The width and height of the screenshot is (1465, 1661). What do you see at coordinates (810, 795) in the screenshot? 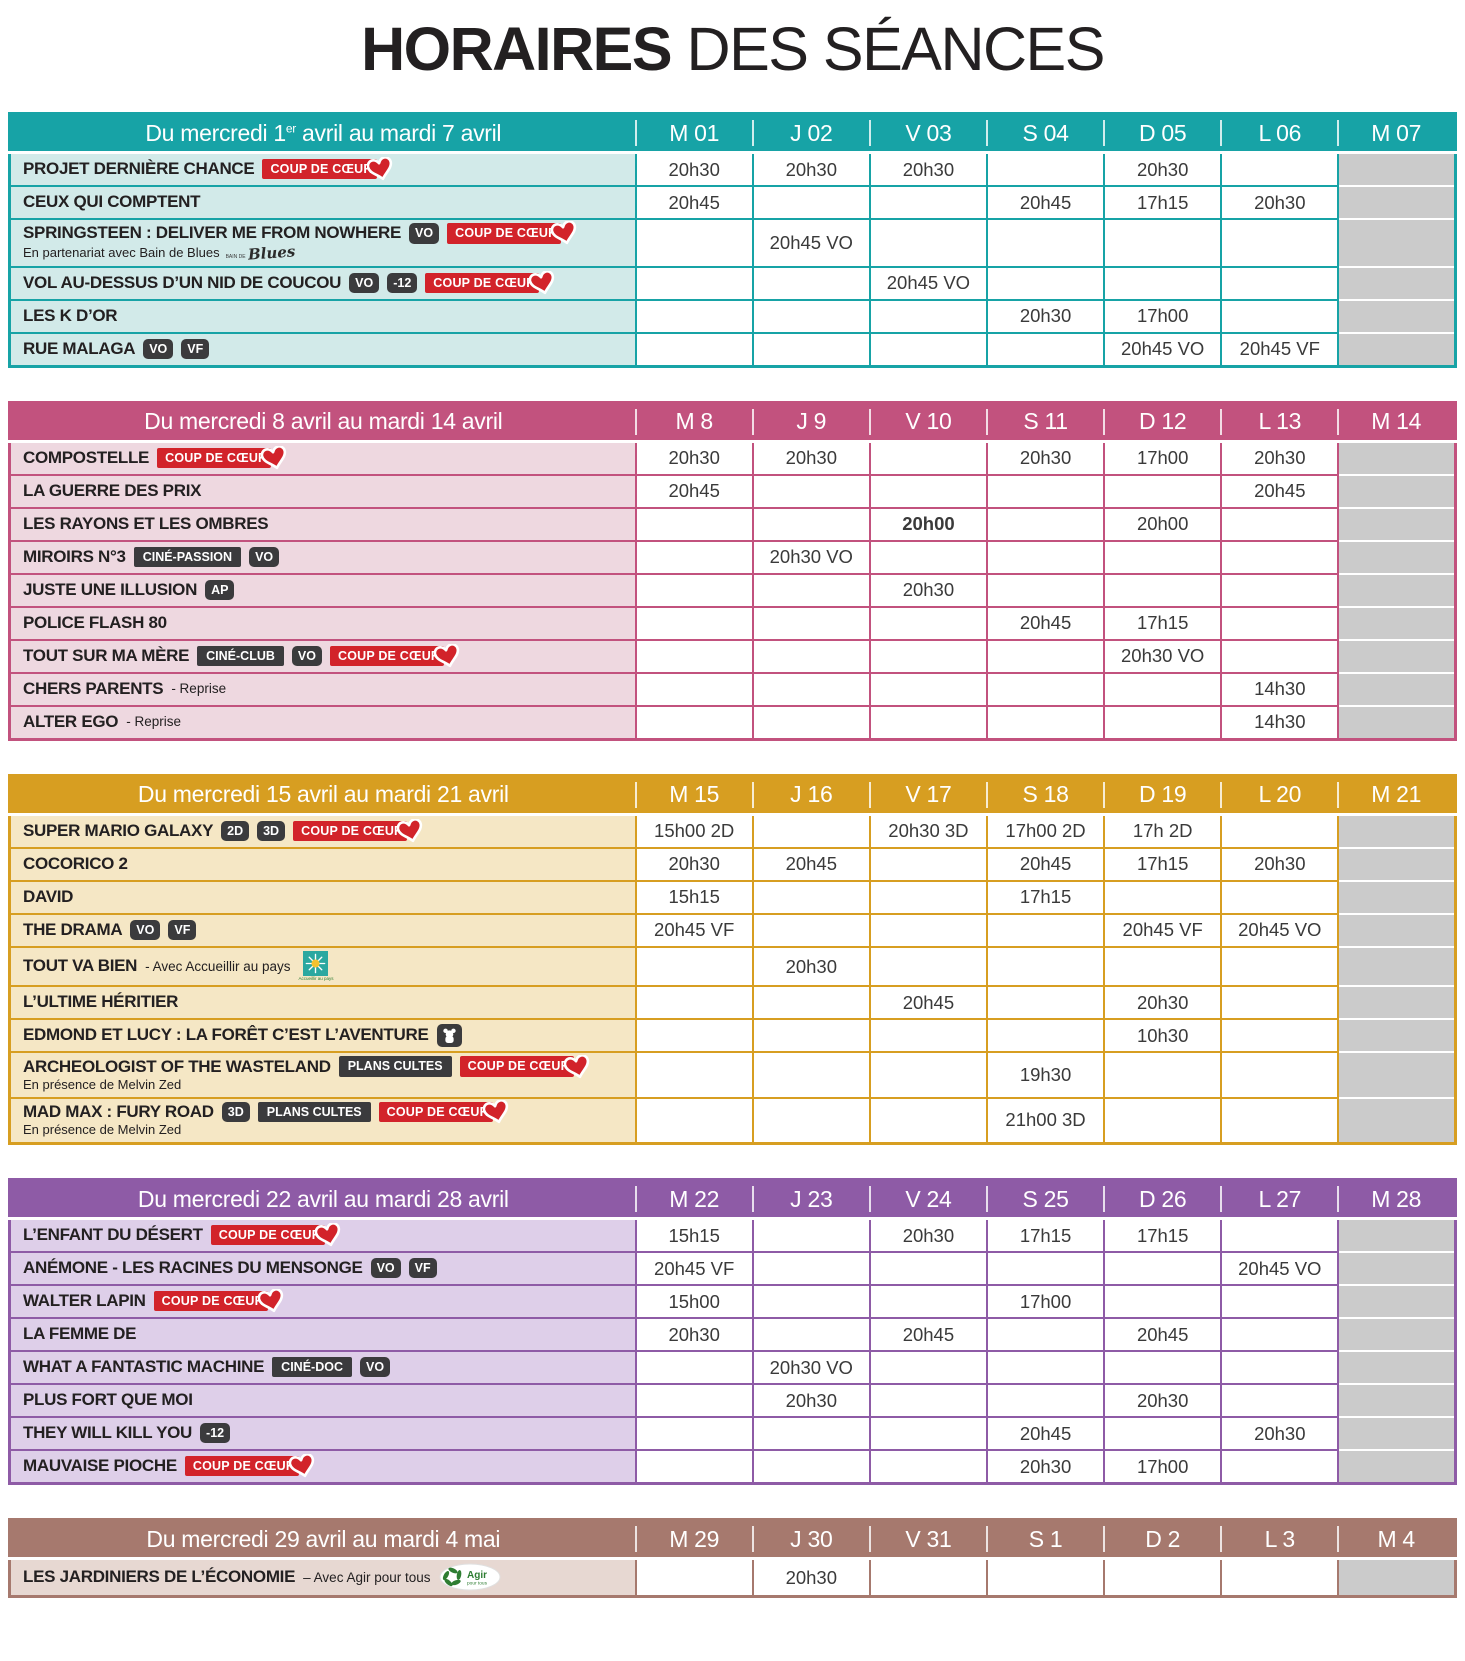
I see `day-header-j-16: J 16` at bounding box center [810, 795].